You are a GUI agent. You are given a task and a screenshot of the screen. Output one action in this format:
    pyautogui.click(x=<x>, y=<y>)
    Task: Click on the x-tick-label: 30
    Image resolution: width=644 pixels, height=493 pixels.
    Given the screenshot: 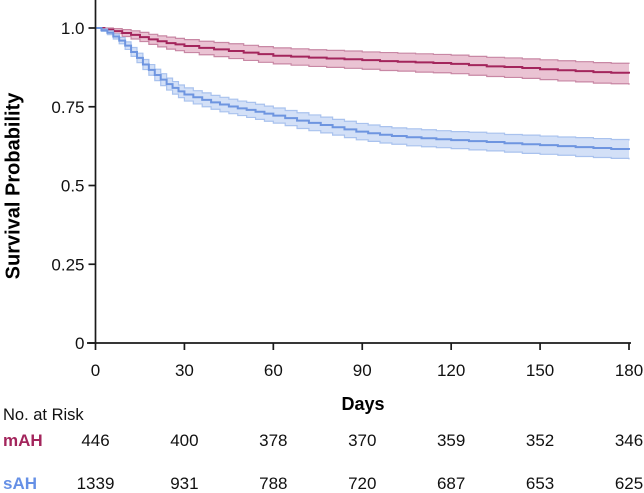 What is the action you would take?
    pyautogui.click(x=184, y=370)
    